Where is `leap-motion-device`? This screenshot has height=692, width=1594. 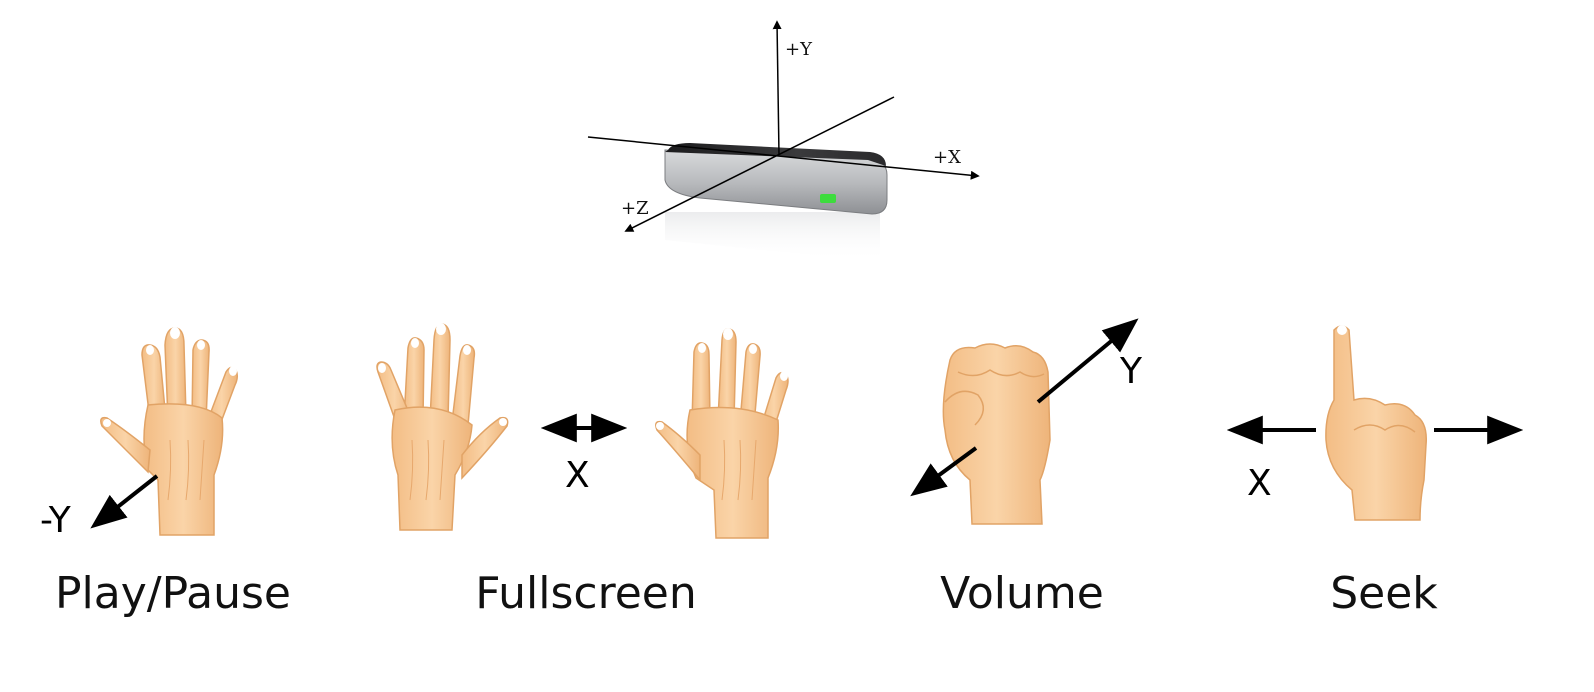 leap-motion-device is located at coordinates (776, 202).